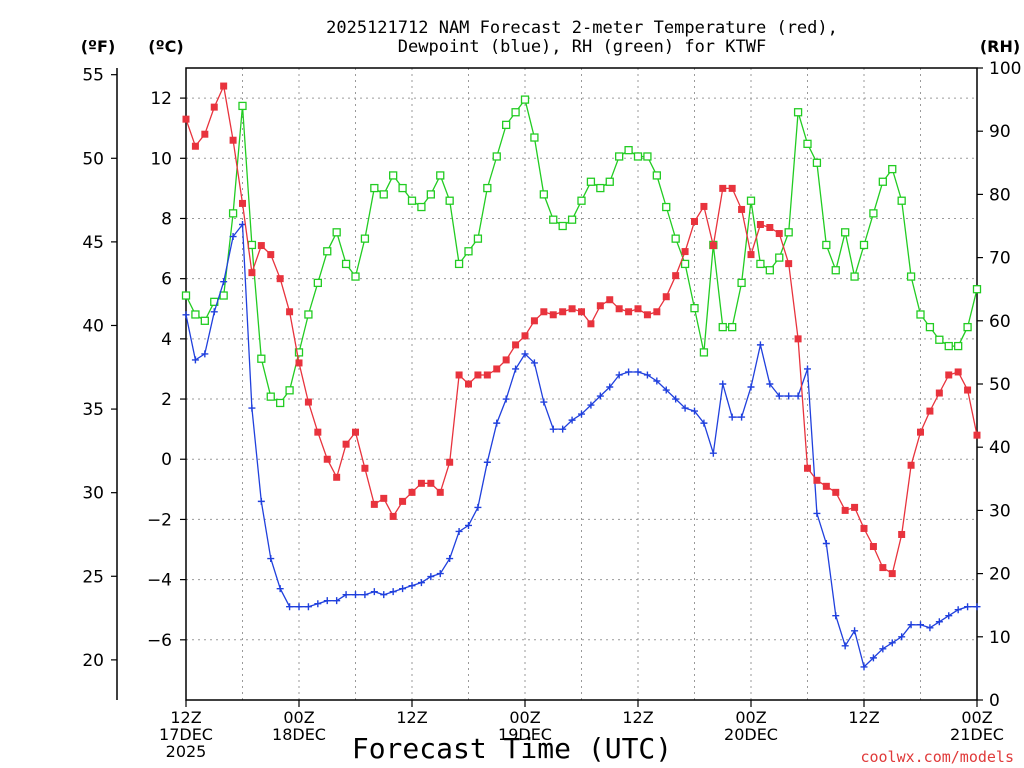 This screenshot has width=1024, height=768. What do you see at coordinates (98, 46) in the screenshot?
I see `fahrenheit-unit-label: (ºF)` at bounding box center [98, 46].